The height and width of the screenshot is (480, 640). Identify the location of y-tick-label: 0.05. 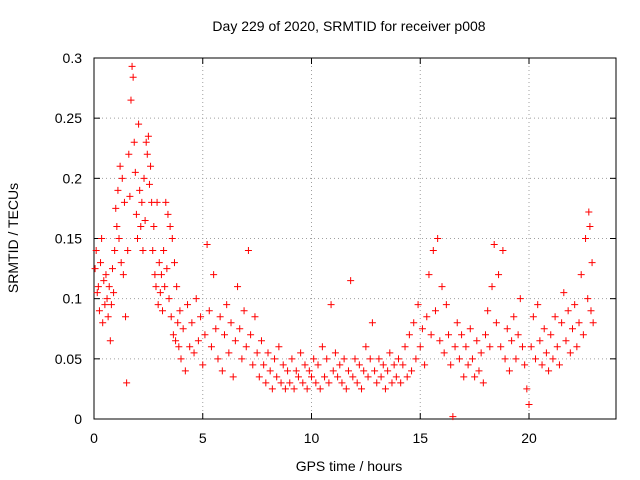
(68, 359).